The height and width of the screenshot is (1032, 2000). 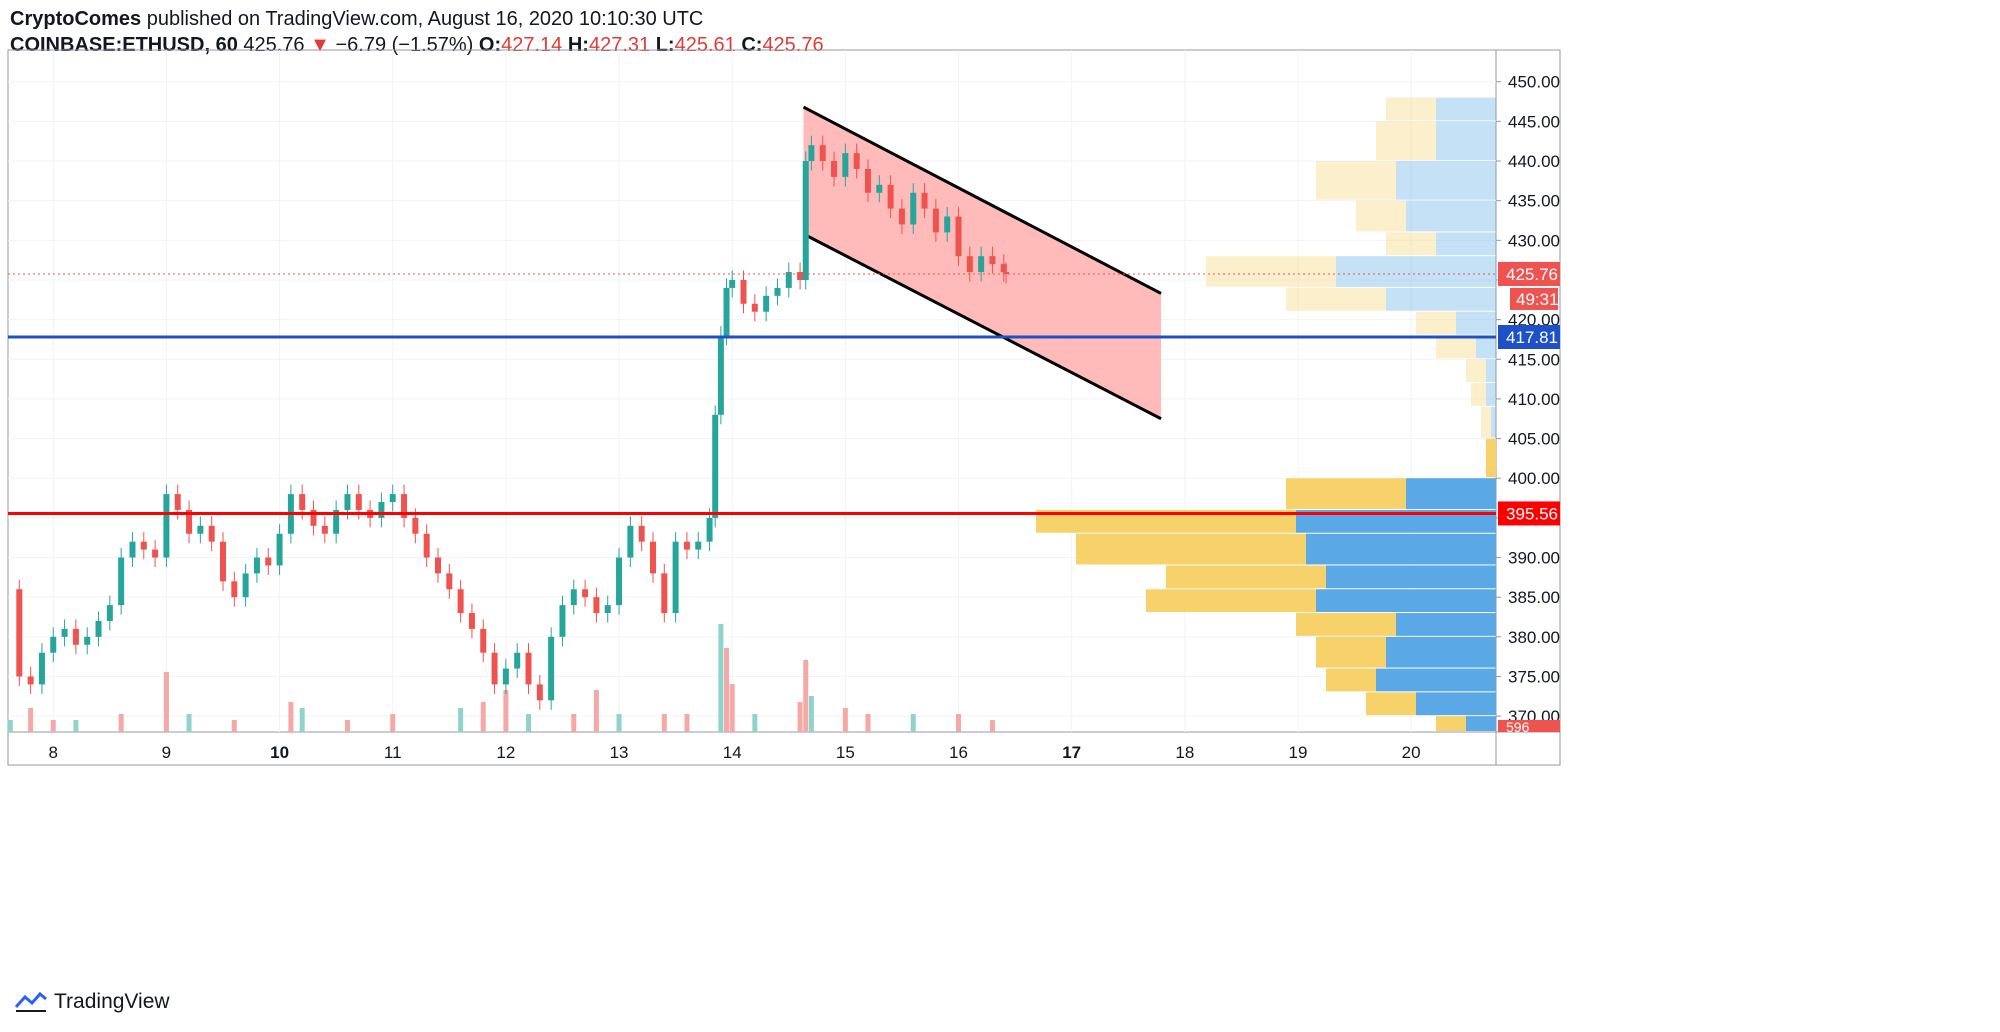 What do you see at coordinates (505, 752) in the screenshot?
I see `x-tick-label: 12` at bounding box center [505, 752].